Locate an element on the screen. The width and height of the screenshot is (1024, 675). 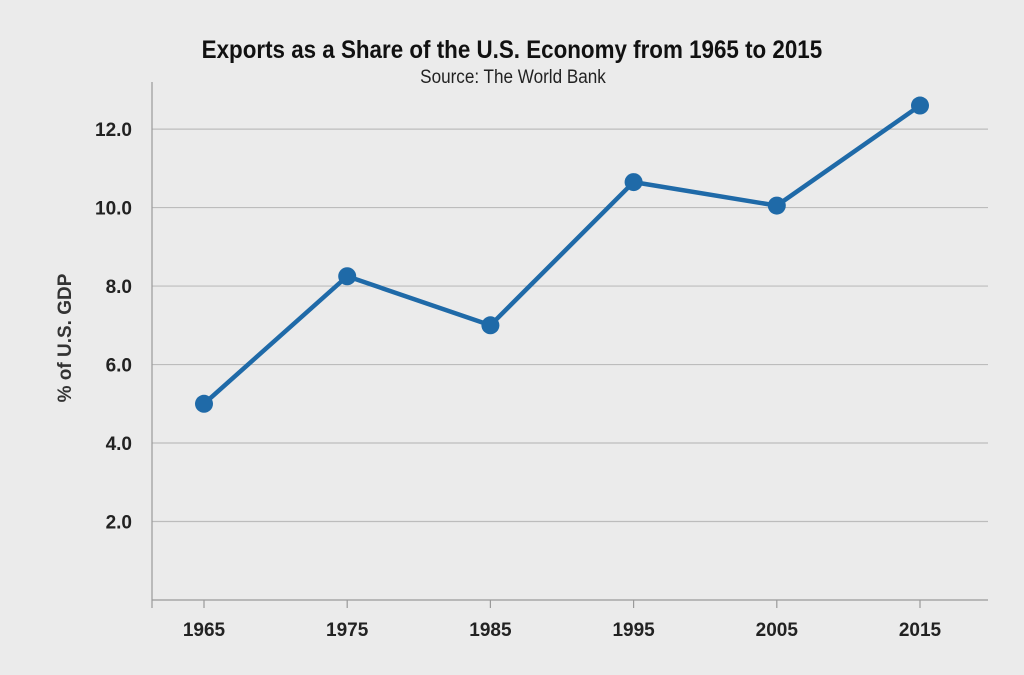
y-tick-label: 4.0 is located at coordinates (119, 444).